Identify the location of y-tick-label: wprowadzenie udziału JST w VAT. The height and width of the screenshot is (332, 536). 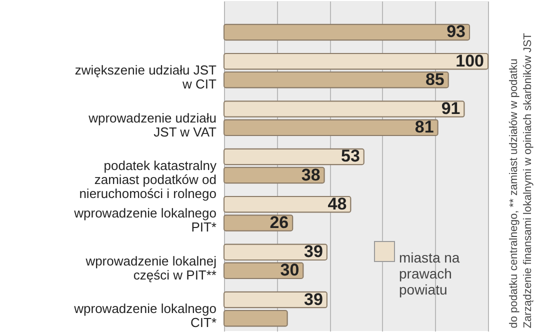
(152, 125).